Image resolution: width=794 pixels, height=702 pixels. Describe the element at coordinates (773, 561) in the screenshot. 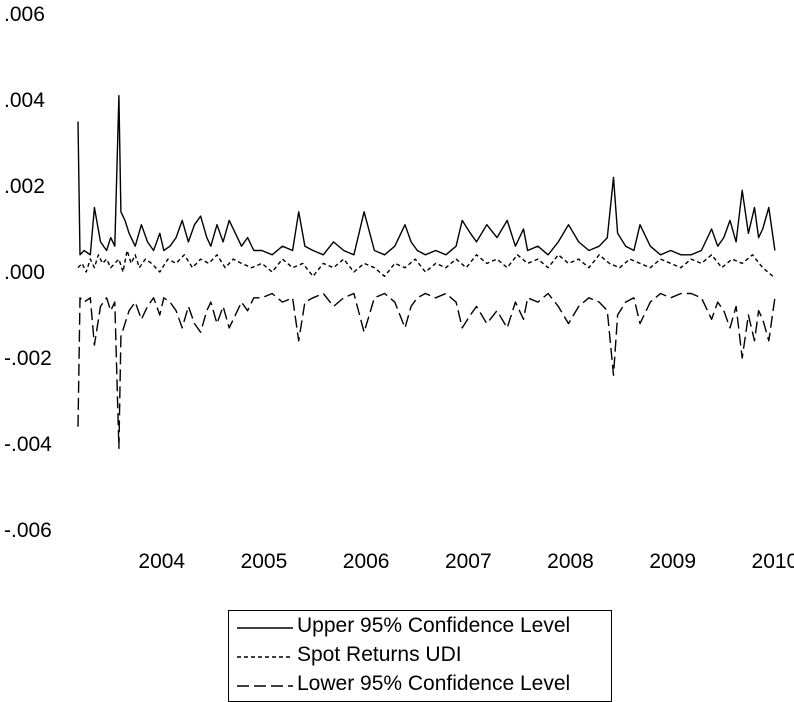

I see `x-tick-label: 2010` at that location.